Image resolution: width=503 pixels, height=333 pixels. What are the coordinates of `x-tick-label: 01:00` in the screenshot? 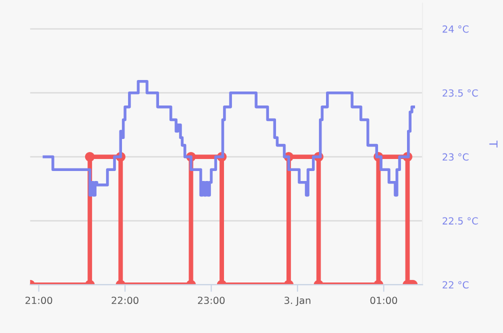 It's located at (384, 300).